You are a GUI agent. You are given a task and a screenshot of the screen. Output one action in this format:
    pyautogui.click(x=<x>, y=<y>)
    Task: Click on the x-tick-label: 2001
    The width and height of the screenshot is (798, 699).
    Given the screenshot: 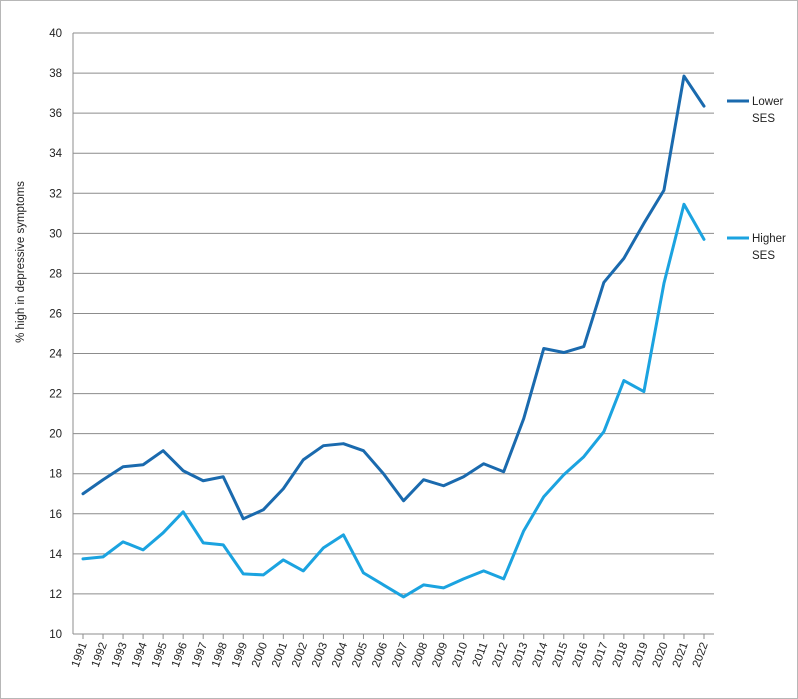 What is the action you would take?
    pyautogui.click(x=280, y=655)
    